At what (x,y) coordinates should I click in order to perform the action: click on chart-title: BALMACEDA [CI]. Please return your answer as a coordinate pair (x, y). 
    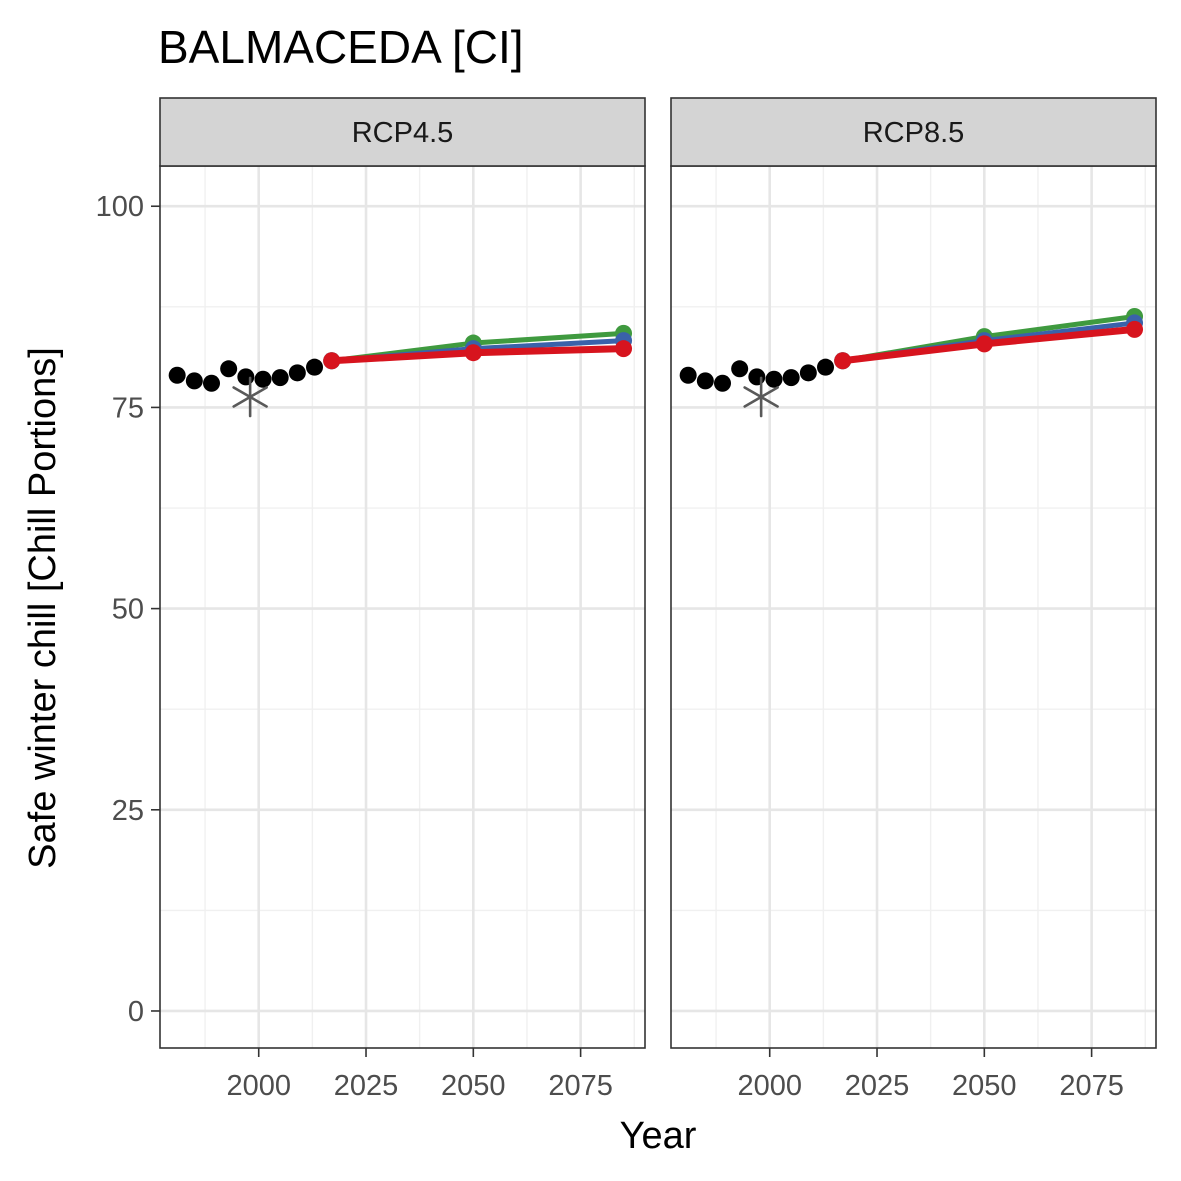
    Looking at the image, I should click on (341, 47).